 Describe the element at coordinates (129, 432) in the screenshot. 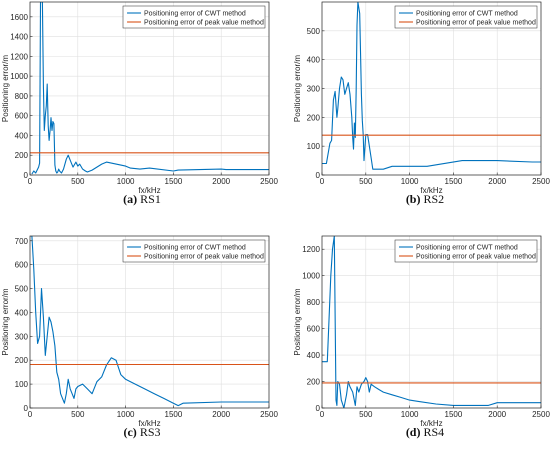

I see `panel-caption-letter: (c)` at that location.